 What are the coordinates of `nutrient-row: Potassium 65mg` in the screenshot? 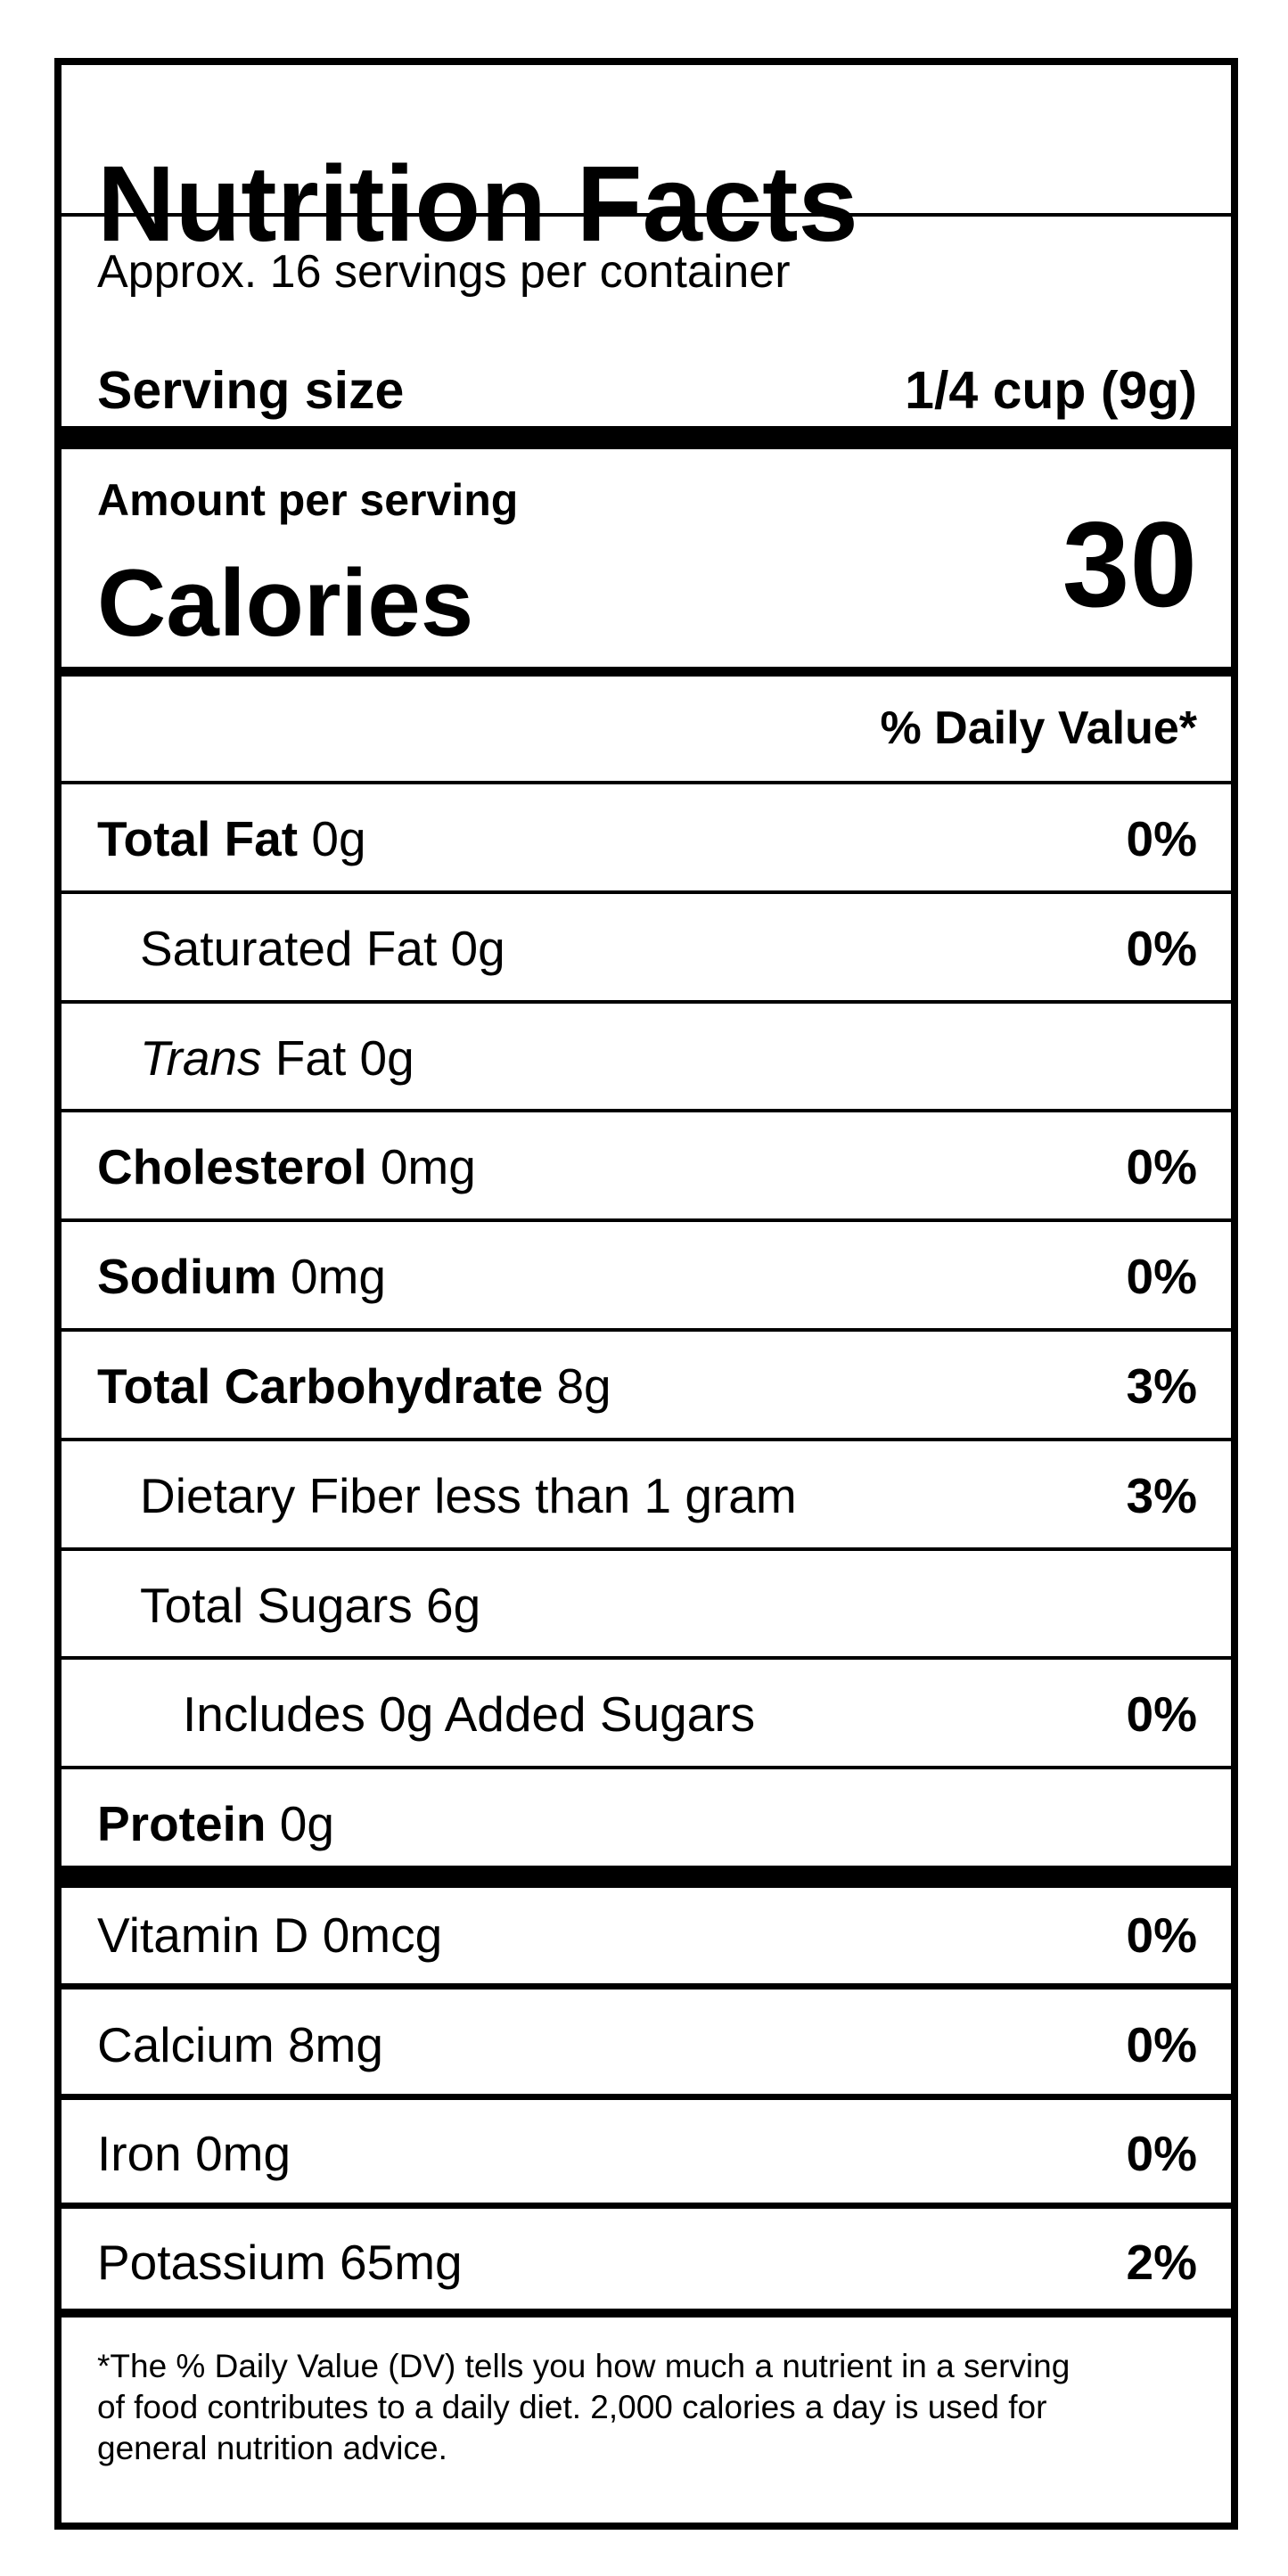 It's located at (280, 2262).